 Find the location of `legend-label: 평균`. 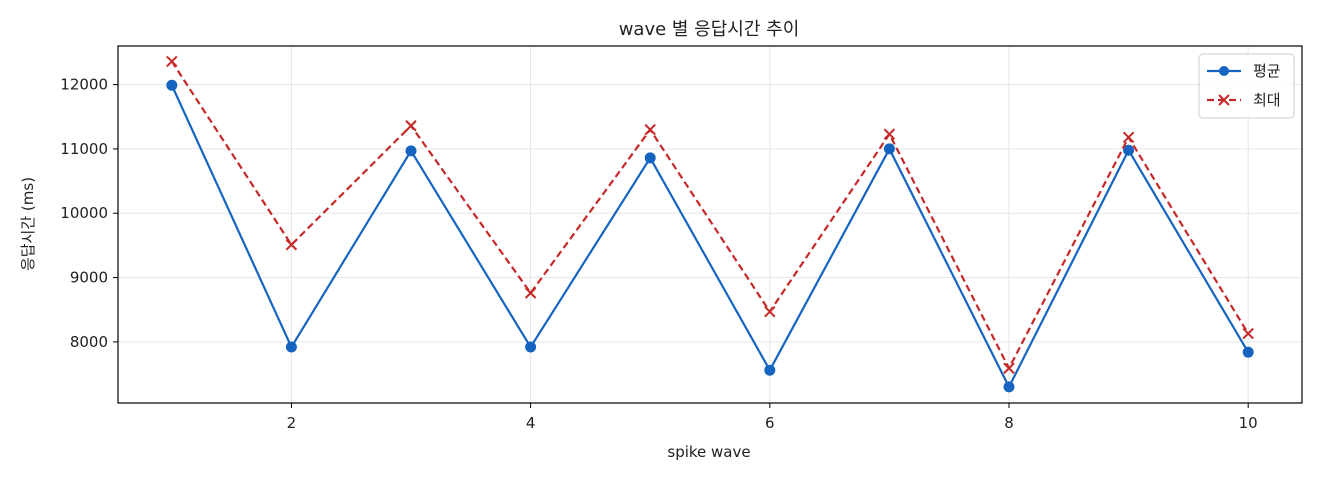

legend-label: 평균 is located at coordinates (1267, 71).